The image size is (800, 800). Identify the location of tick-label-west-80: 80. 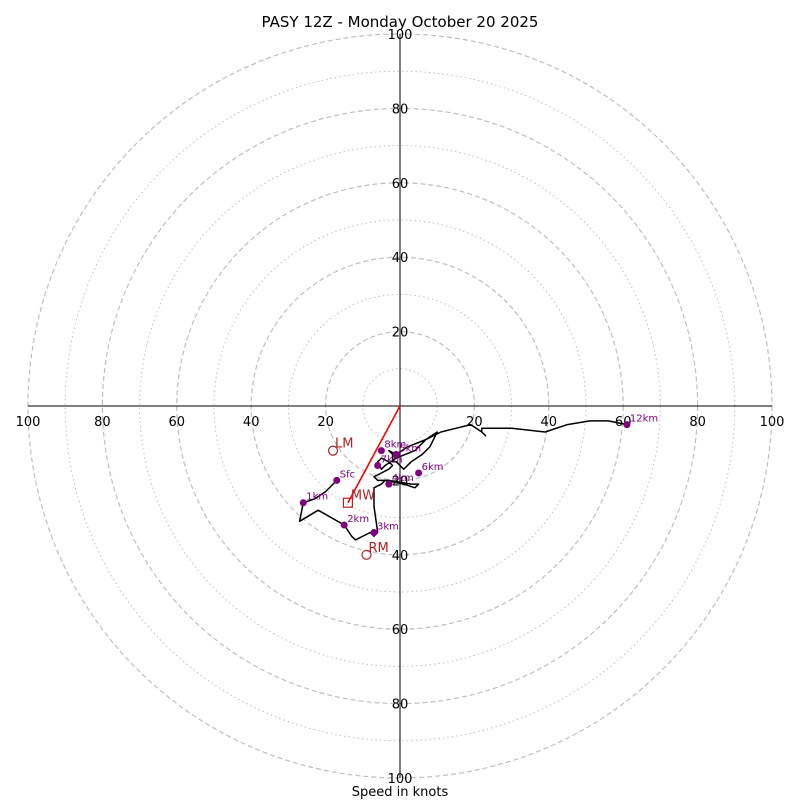
(102, 422).